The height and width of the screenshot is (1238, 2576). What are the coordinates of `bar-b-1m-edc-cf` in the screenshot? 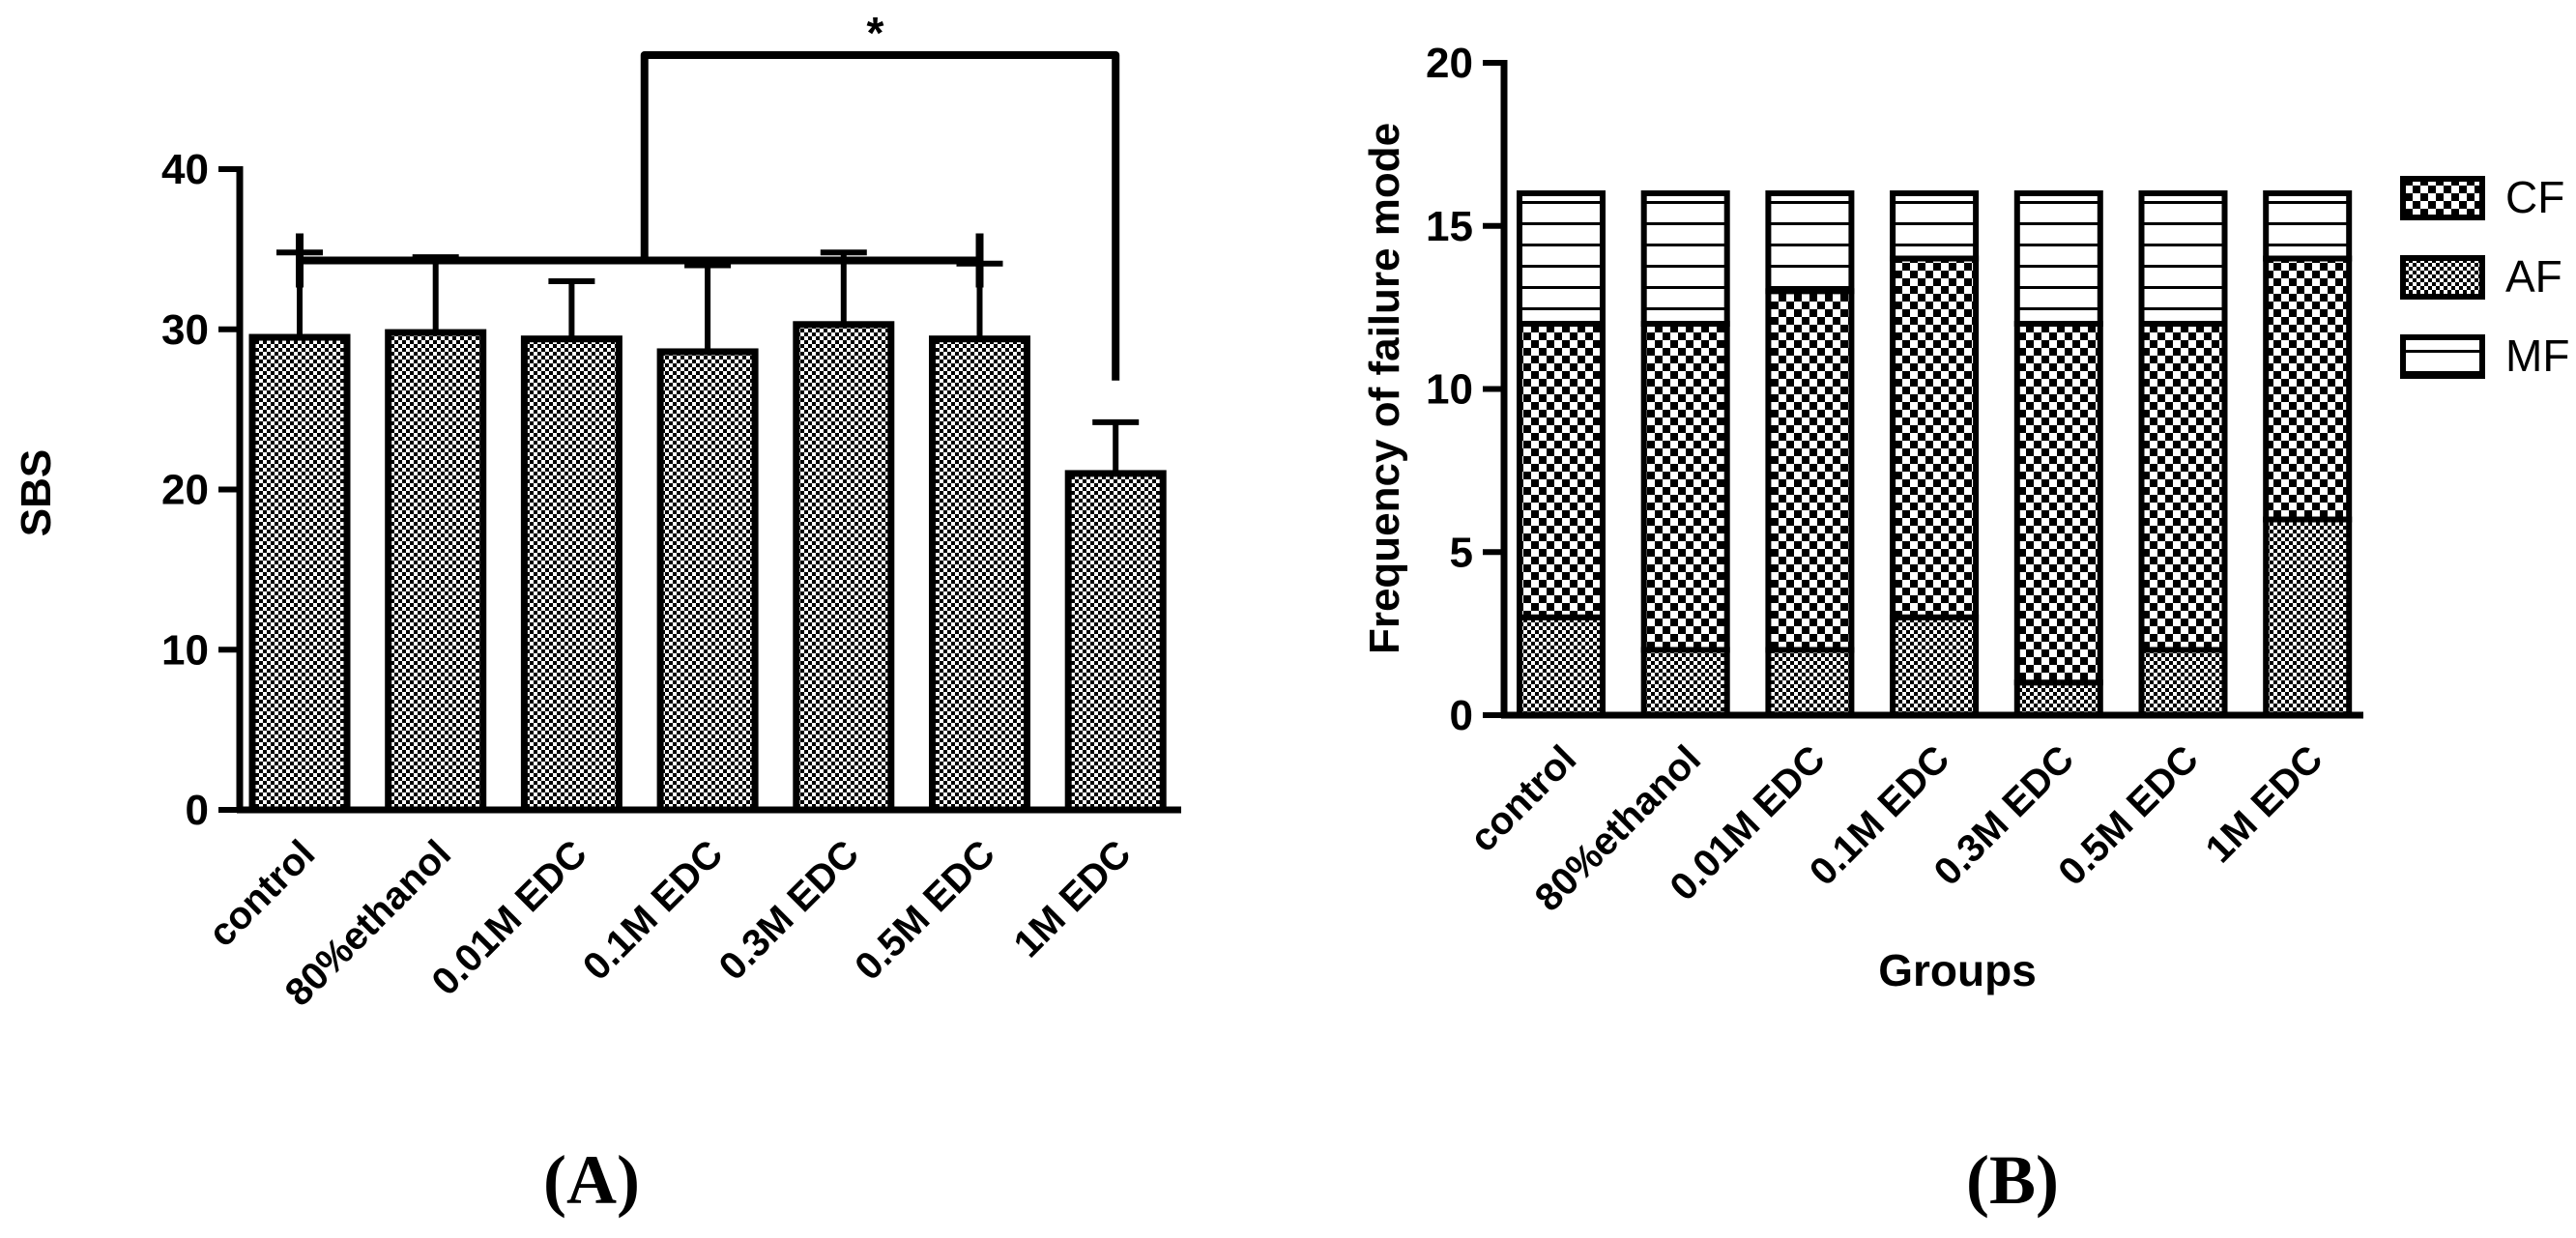 It's located at (2308, 389).